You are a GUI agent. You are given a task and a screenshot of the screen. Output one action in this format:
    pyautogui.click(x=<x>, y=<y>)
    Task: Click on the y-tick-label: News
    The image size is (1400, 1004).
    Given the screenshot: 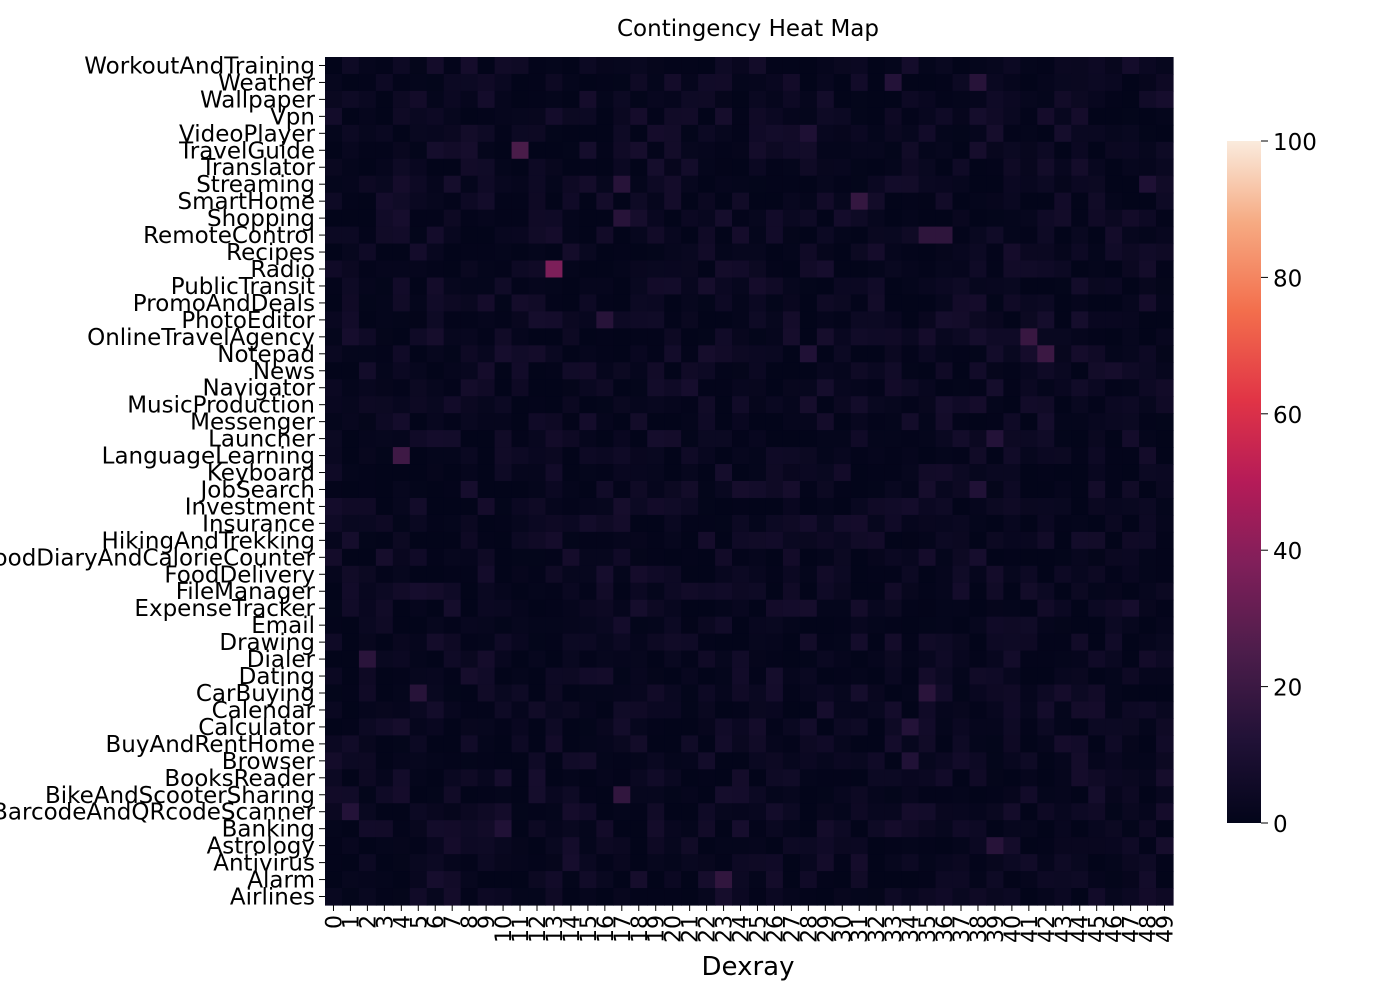 What is the action you would take?
    pyautogui.click(x=284, y=372)
    